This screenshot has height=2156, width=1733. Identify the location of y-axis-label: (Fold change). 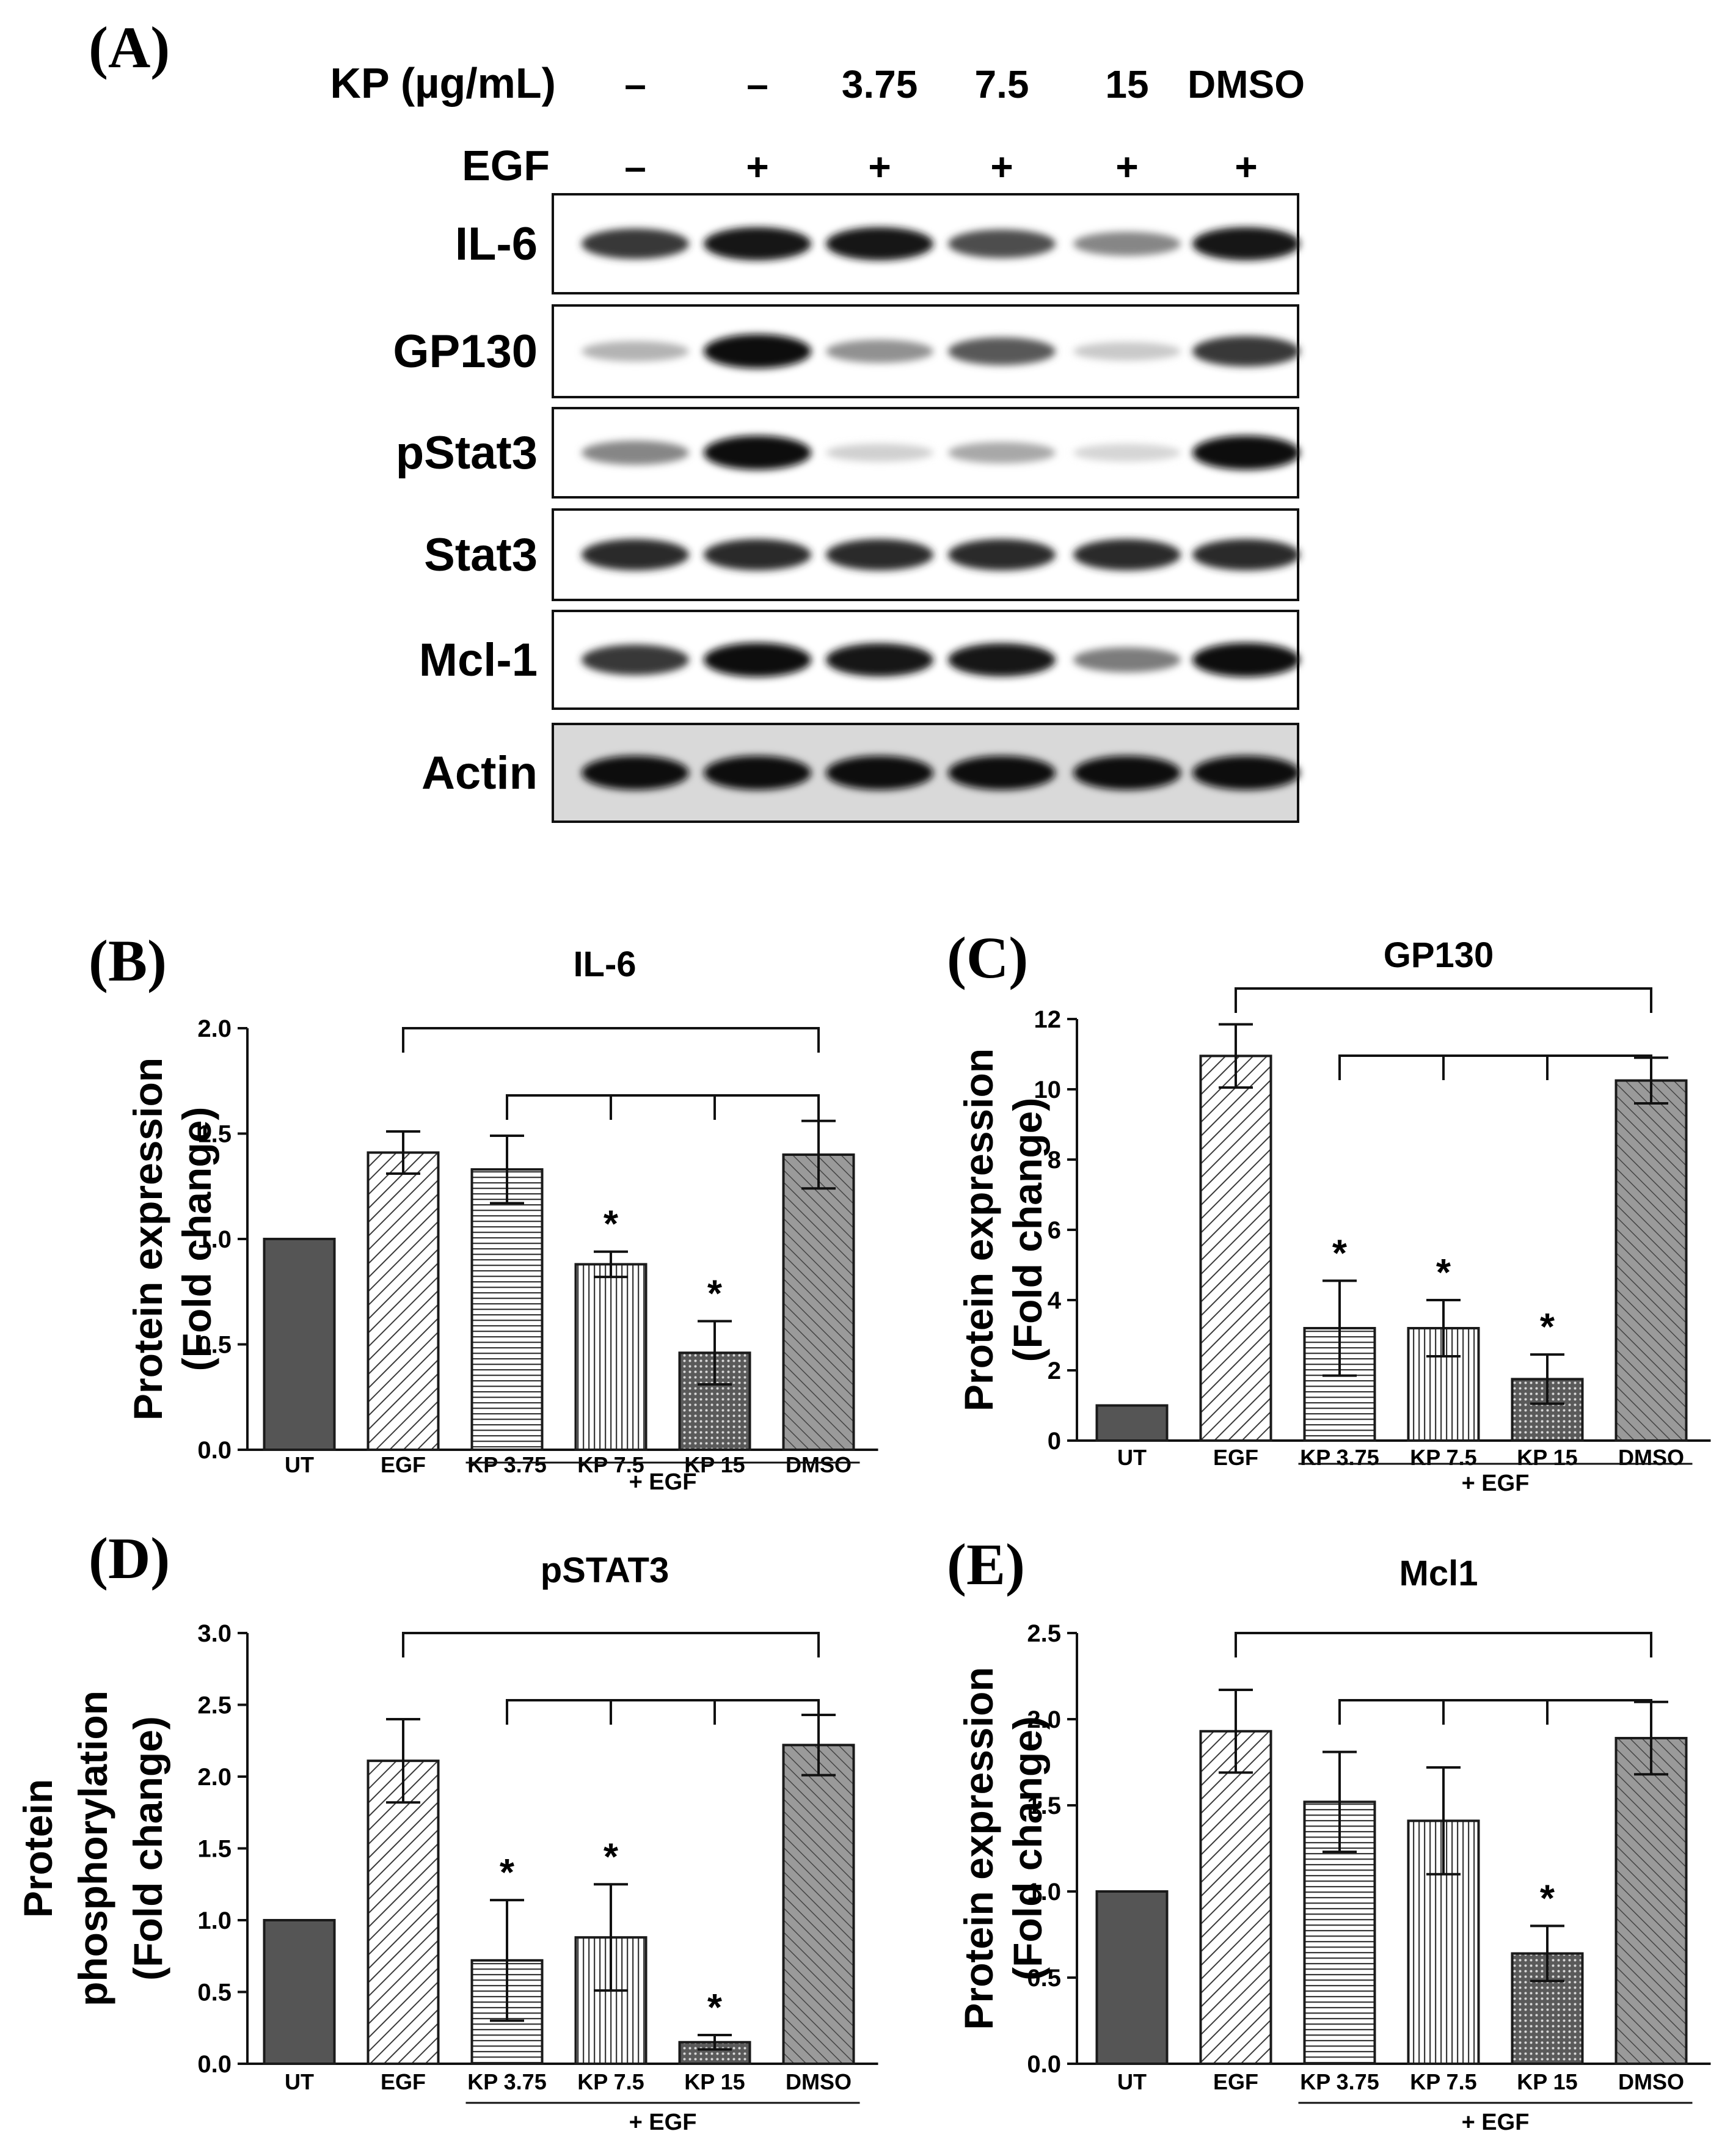
(147, 1848).